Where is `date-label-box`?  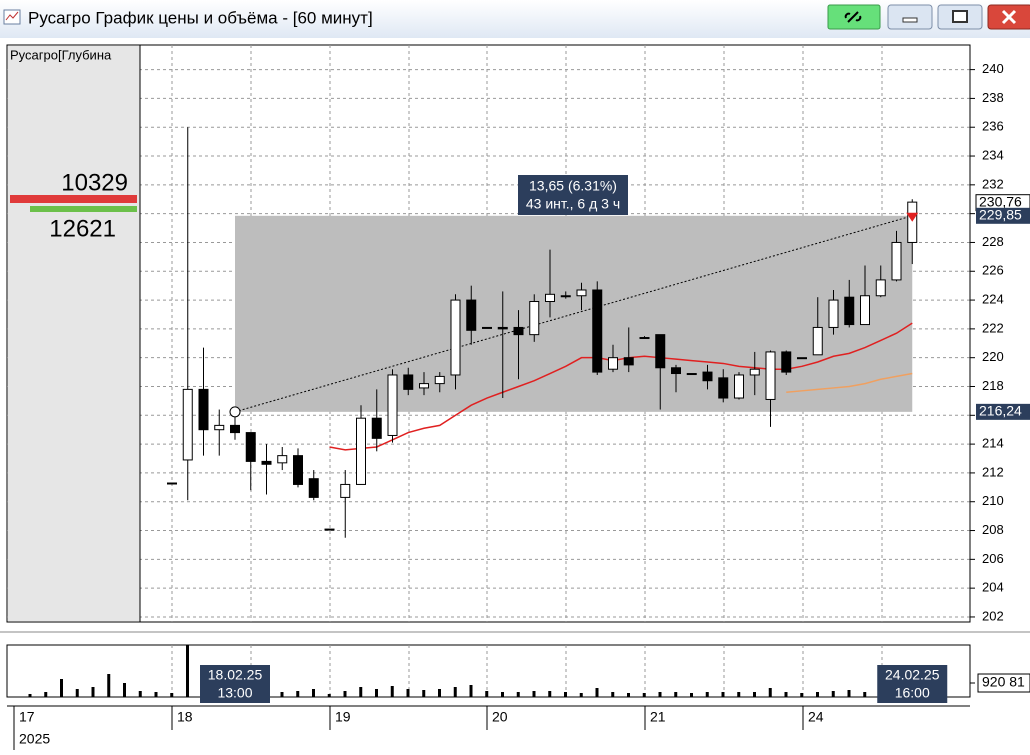 date-label-box is located at coordinates (235, 684).